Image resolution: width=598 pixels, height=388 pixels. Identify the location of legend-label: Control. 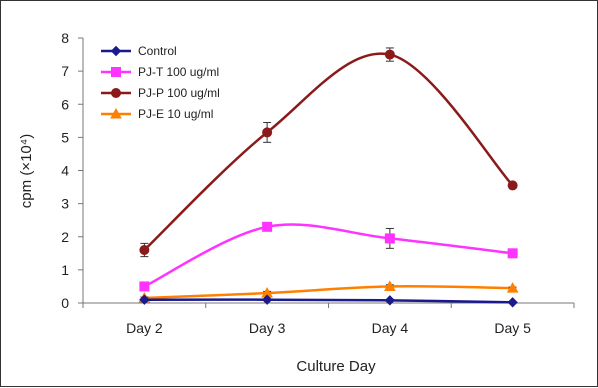
(157, 51).